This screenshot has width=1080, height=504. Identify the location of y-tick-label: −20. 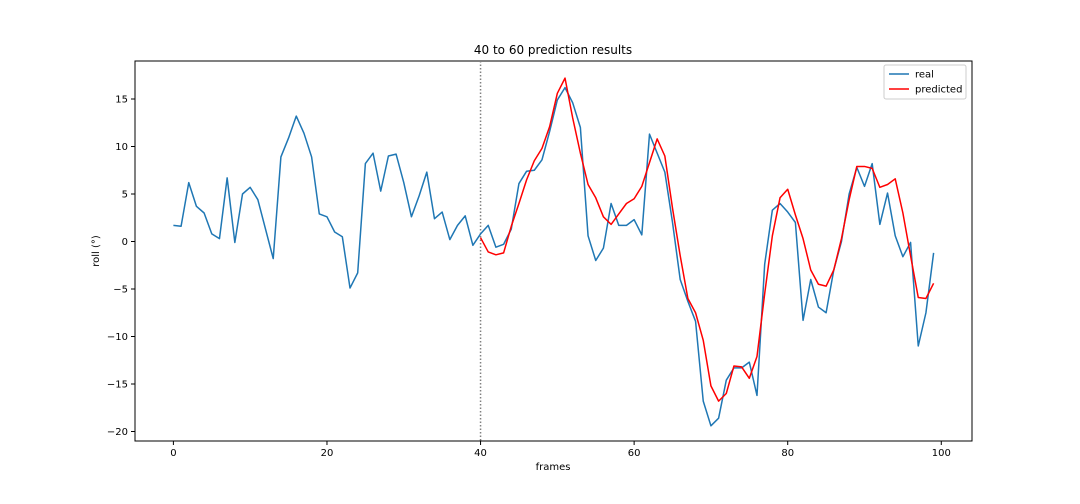
(117, 432).